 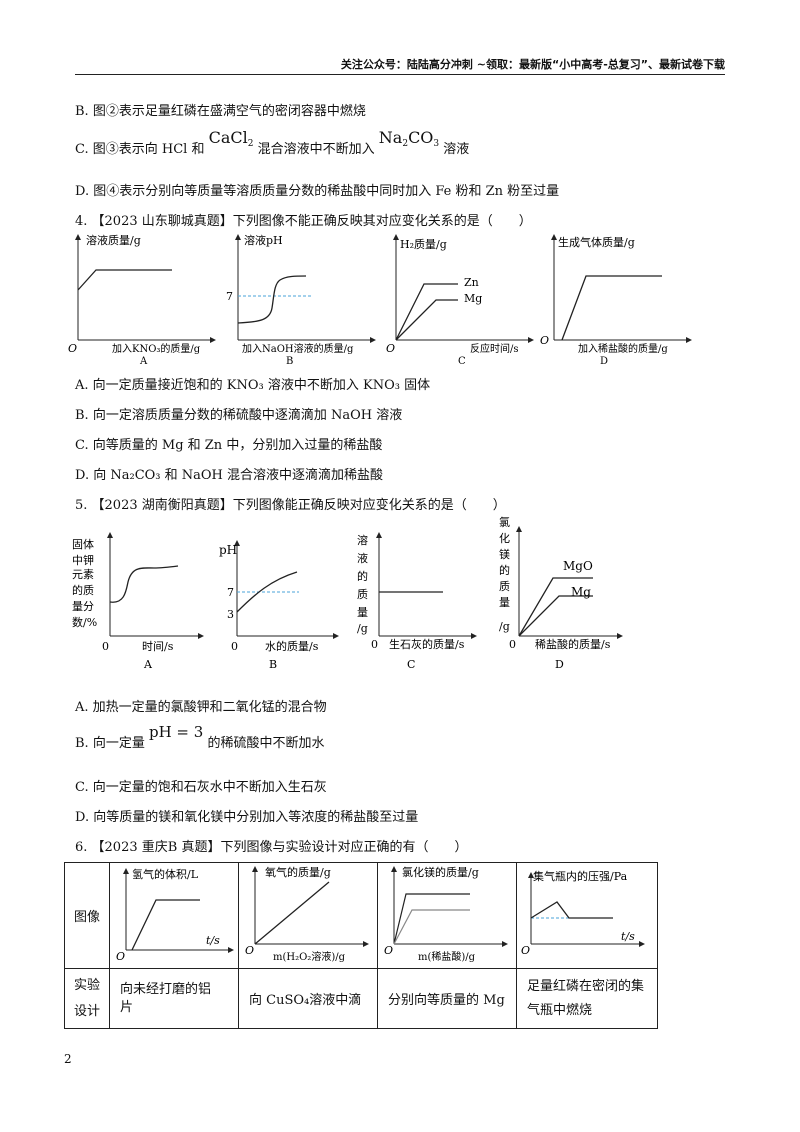 I want to click on row-head-graph: 图像, so click(x=87, y=915).